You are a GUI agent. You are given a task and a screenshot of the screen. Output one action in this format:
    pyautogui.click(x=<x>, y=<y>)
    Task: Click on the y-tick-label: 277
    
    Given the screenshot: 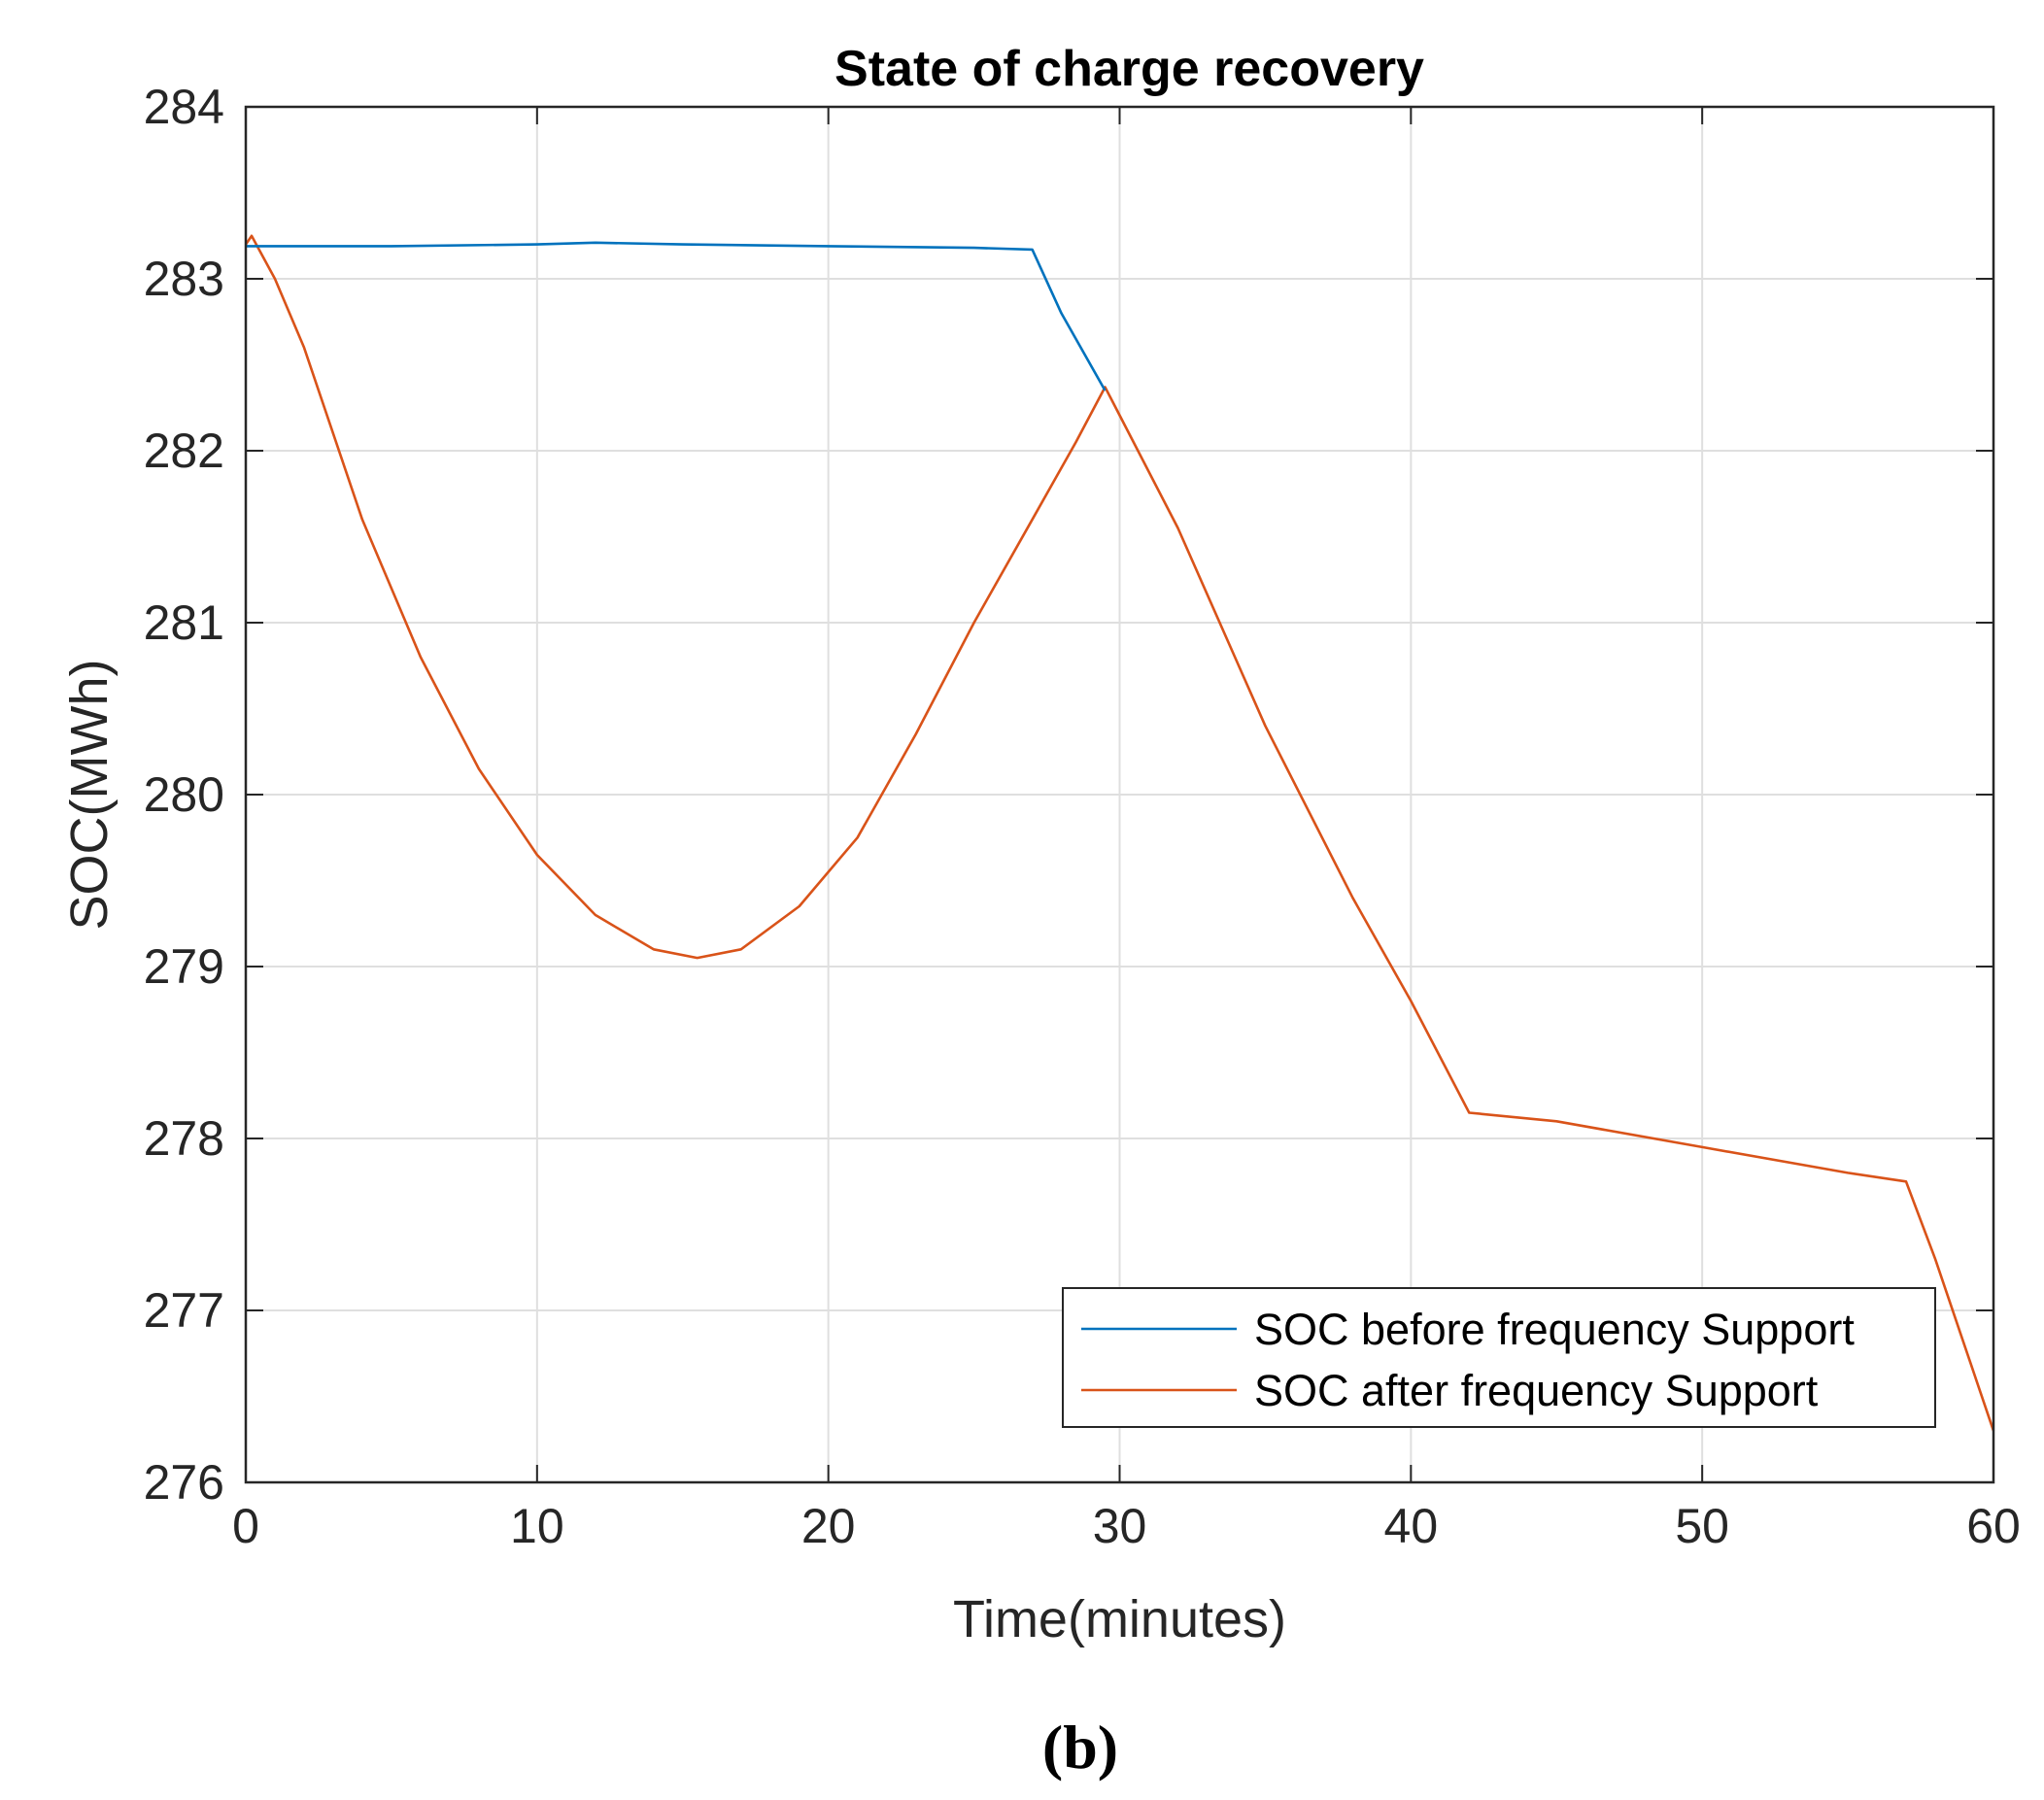 What is the action you would take?
    pyautogui.click(x=184, y=1310)
    